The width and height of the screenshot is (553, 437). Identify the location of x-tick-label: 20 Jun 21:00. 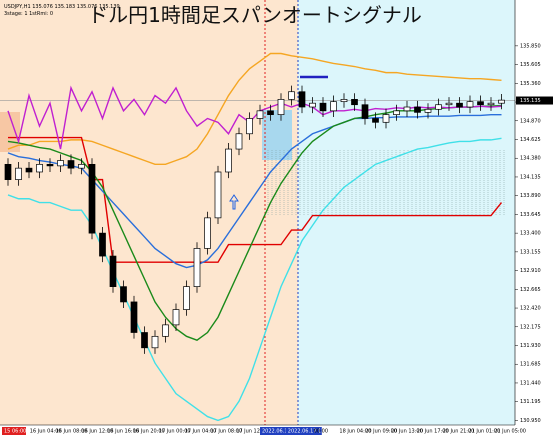
(459, 432).